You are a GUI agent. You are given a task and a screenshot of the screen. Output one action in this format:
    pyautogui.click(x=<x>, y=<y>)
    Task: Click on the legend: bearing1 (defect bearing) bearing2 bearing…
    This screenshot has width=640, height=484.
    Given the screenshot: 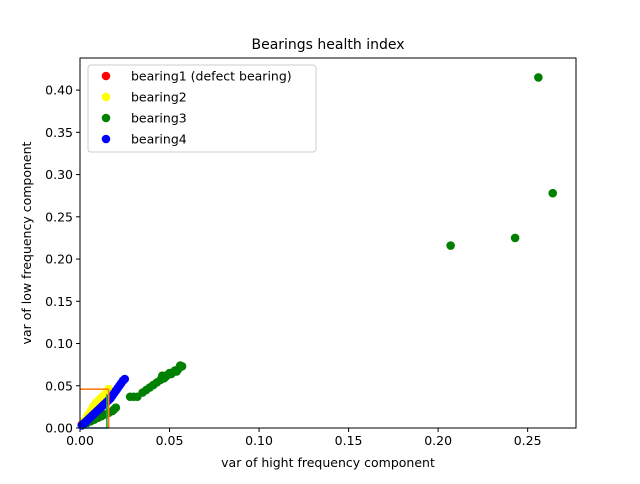 What is the action you would take?
    pyautogui.click(x=202, y=108)
    